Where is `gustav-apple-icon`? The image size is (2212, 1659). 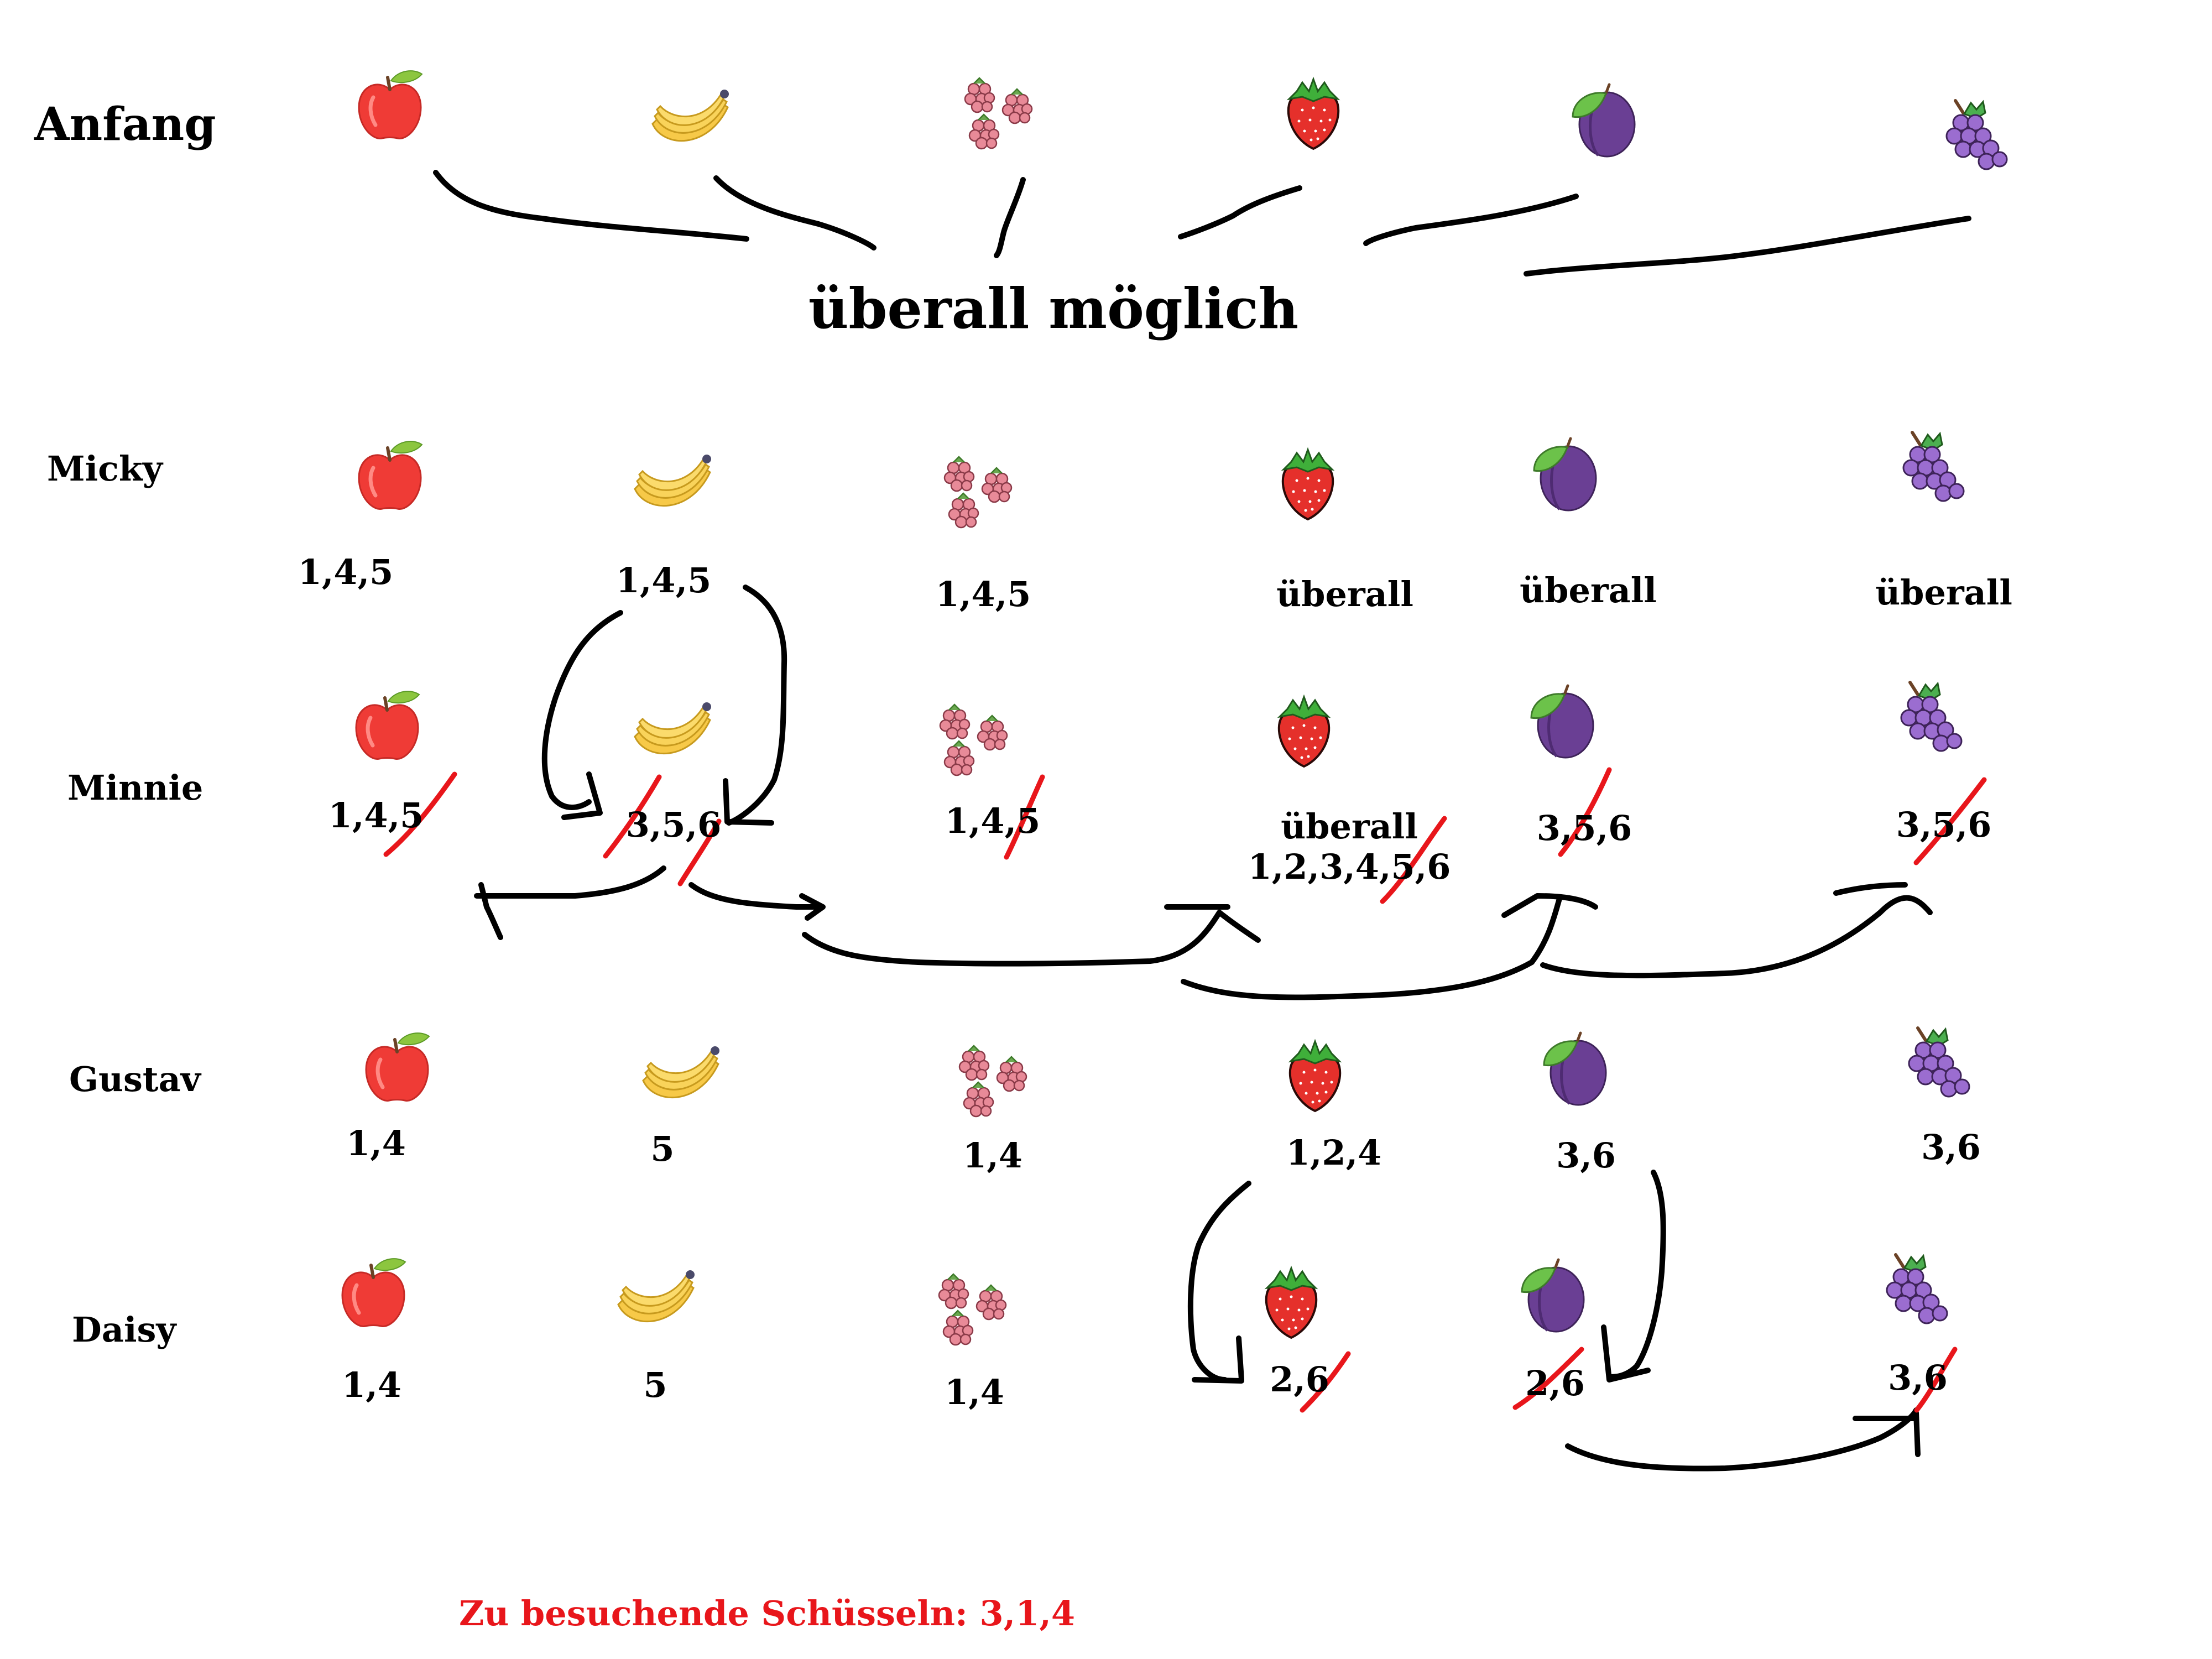 gustav-apple-icon is located at coordinates (398, 1067).